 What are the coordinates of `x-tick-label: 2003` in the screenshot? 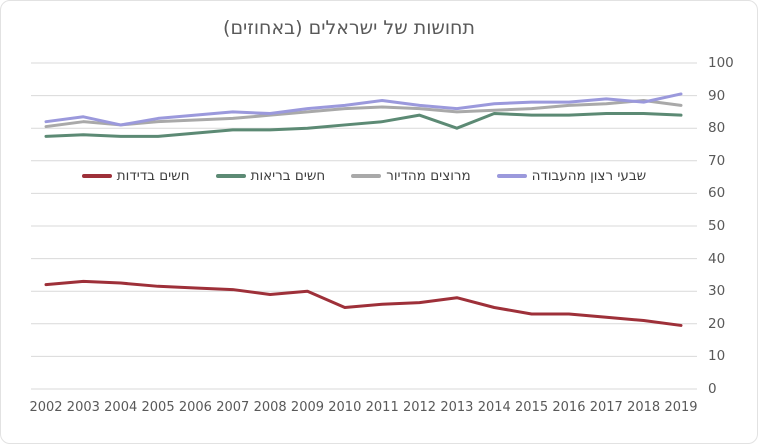 It's located at (83, 407).